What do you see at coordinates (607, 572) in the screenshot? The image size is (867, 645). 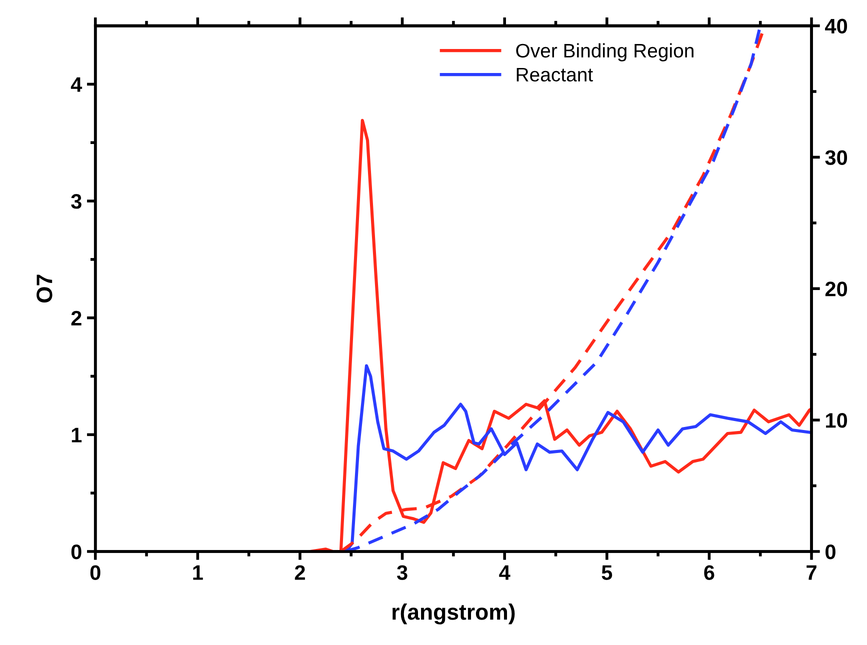 I see `x-tick-label: 5` at bounding box center [607, 572].